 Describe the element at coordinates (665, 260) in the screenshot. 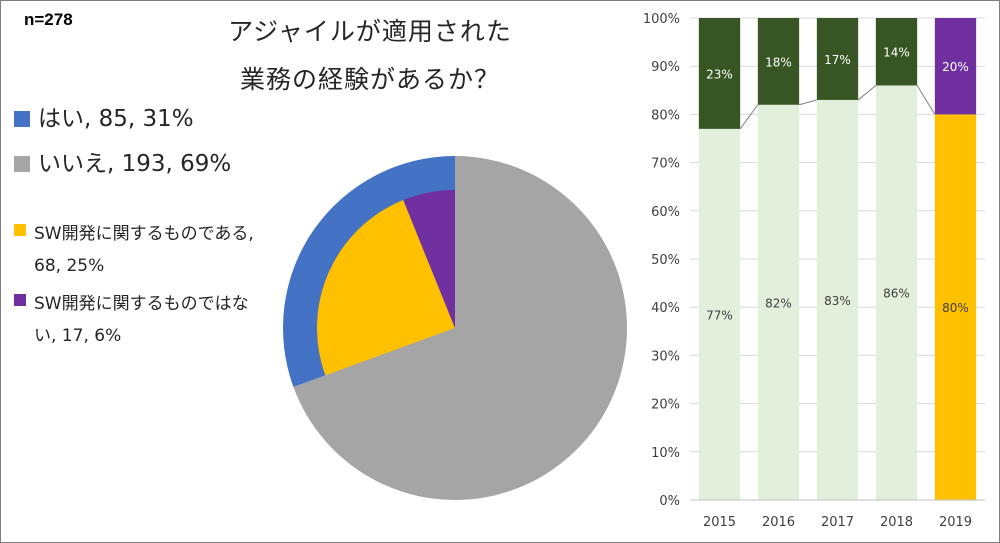

I see `y-tick-label: 50%` at that location.